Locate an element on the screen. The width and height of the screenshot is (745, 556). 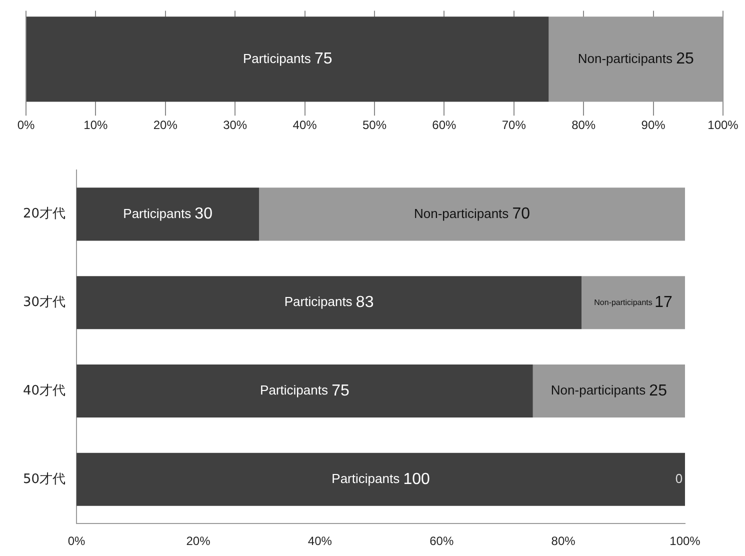
x-tick-label: 10% is located at coordinates (96, 125).